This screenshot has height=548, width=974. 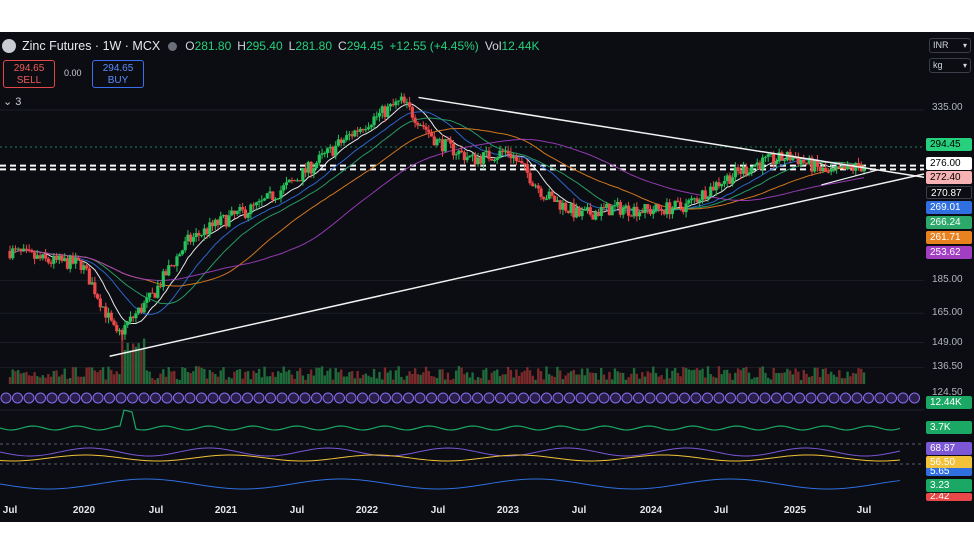 I want to click on ohlc-open-value: 281.80, so click(x=213, y=46).